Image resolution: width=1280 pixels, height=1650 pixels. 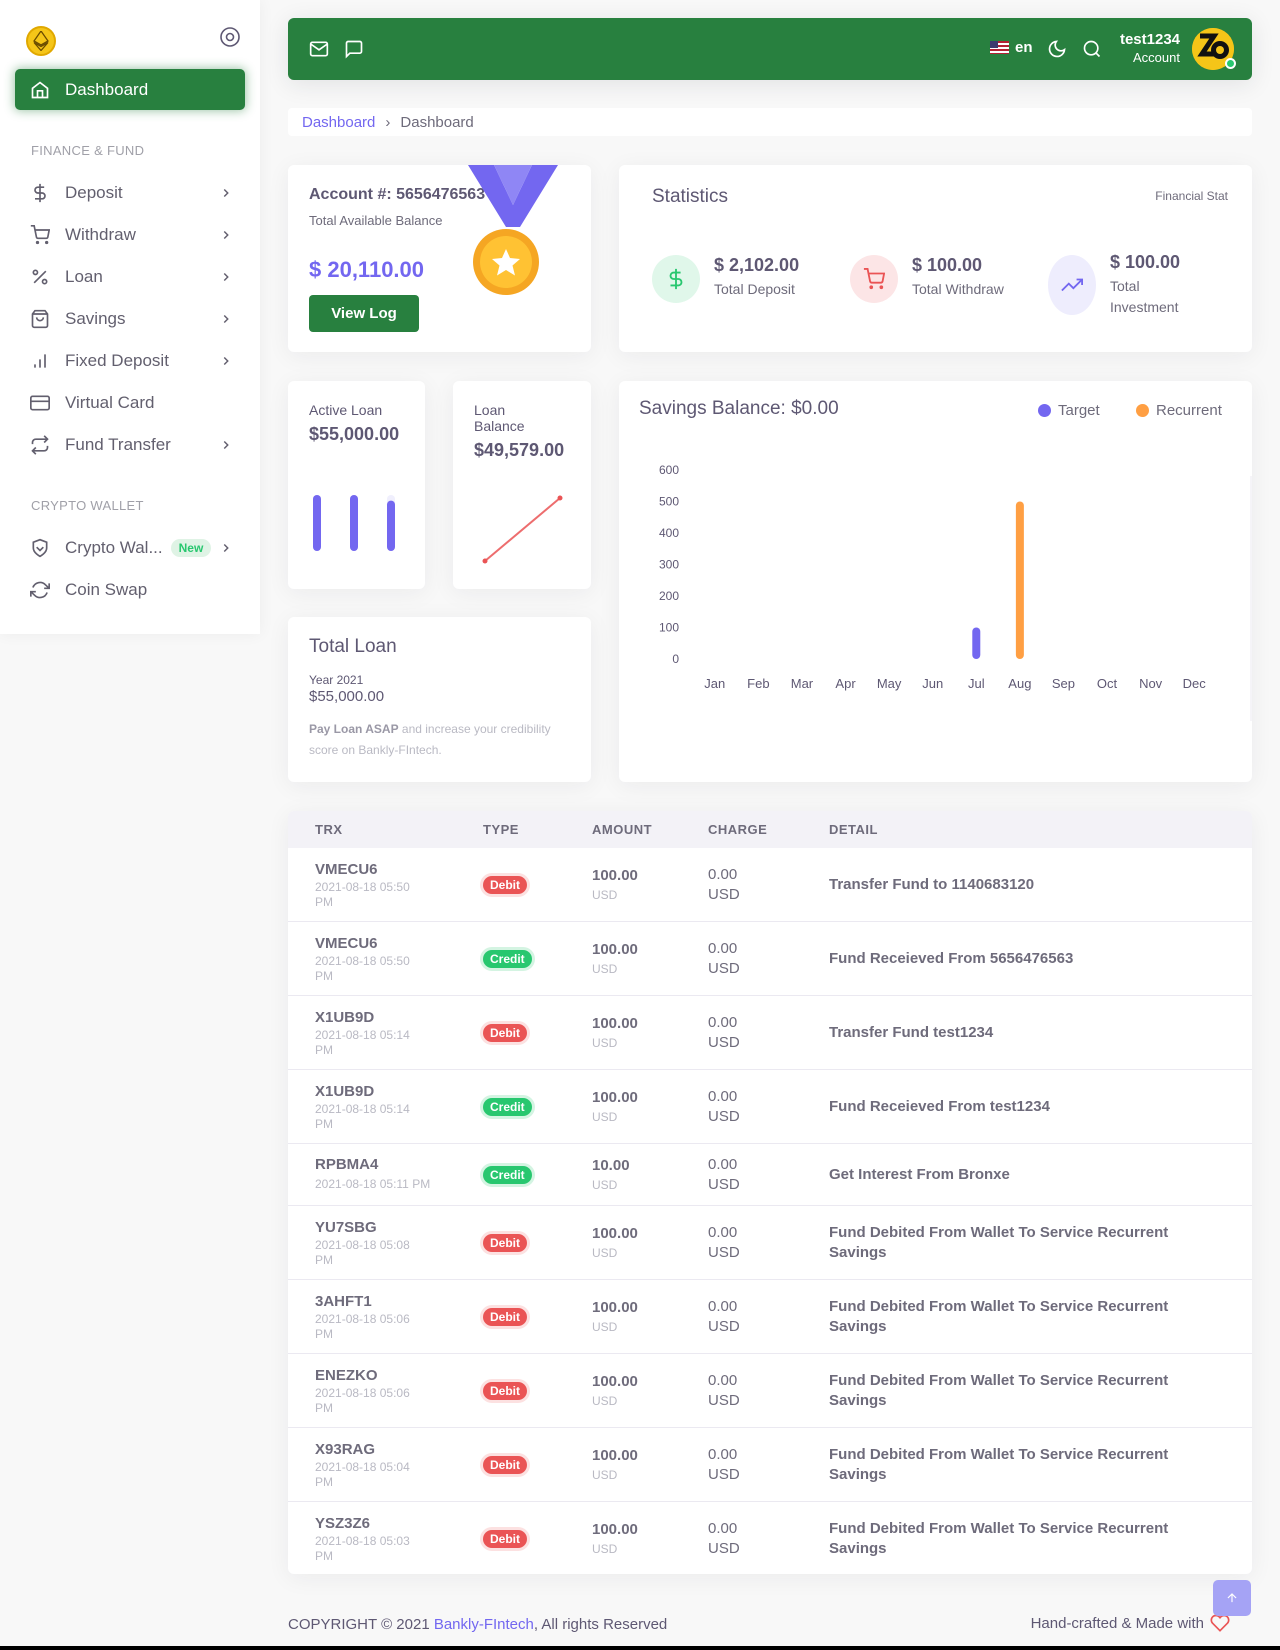 What do you see at coordinates (1145, 262) in the screenshot?
I see `stat-value: $ 100.00` at bounding box center [1145, 262].